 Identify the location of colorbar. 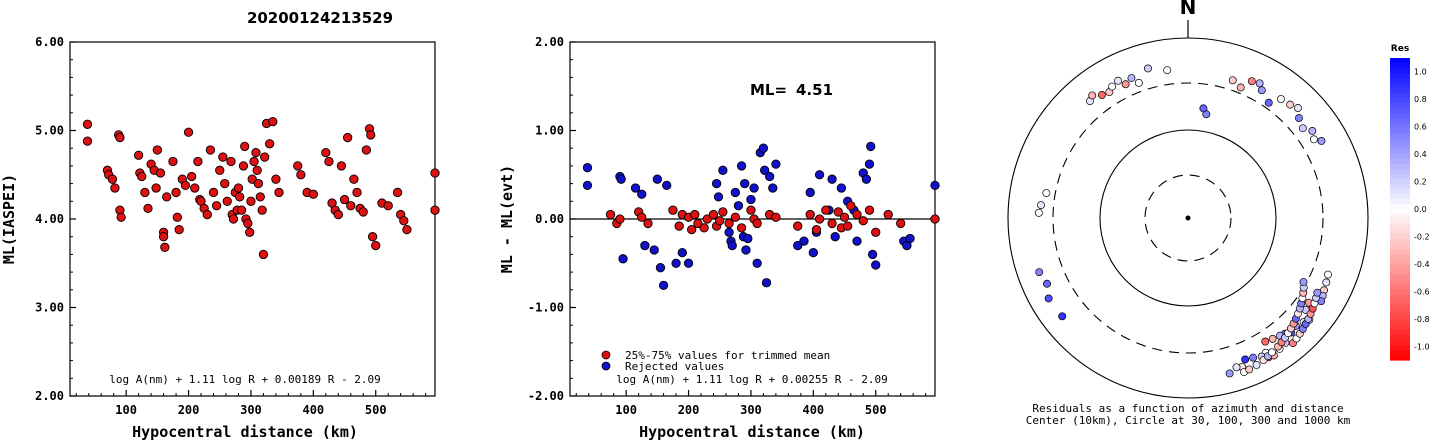
(1400, 209).